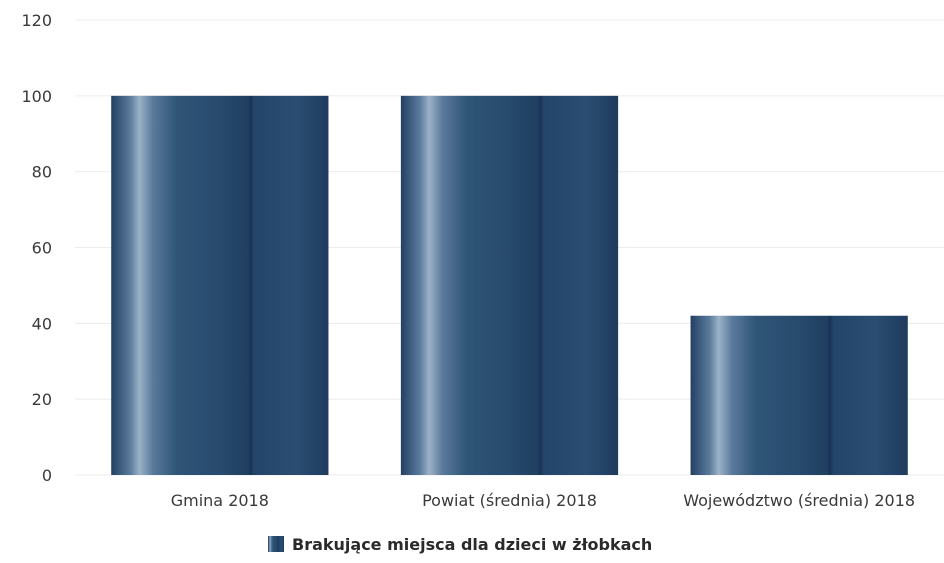  Describe the element at coordinates (220, 500) in the screenshot. I see `x-tick-label: Gmina 2018` at that location.